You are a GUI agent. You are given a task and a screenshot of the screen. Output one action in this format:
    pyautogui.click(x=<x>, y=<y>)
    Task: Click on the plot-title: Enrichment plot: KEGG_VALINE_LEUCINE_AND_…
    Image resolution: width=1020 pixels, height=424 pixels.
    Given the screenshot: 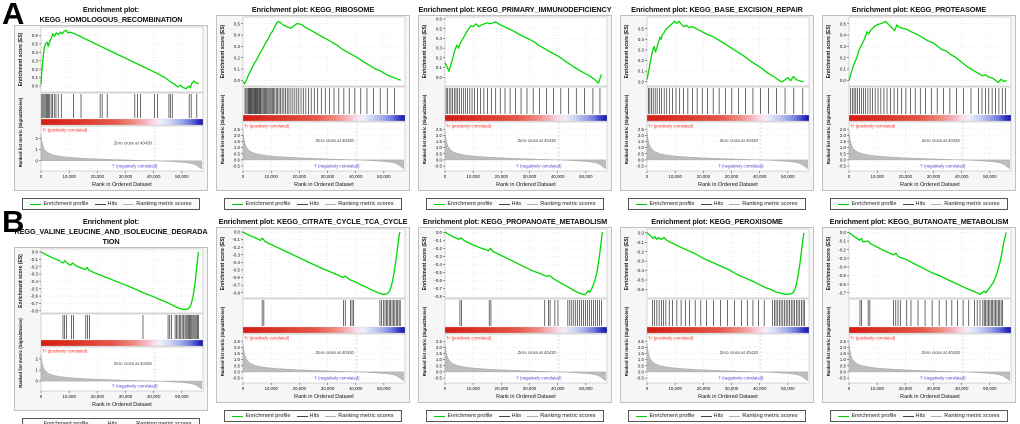 What is the action you would take?
    pyautogui.click(x=111, y=229)
    